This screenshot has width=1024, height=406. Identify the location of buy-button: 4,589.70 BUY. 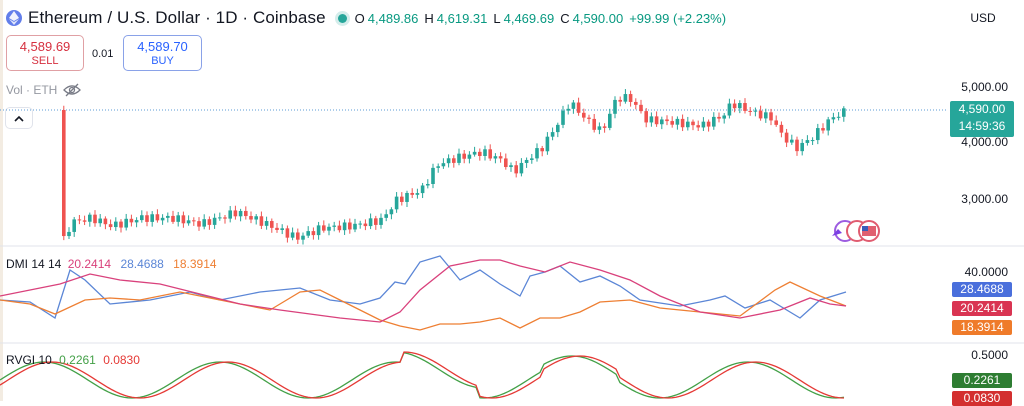
(162, 53).